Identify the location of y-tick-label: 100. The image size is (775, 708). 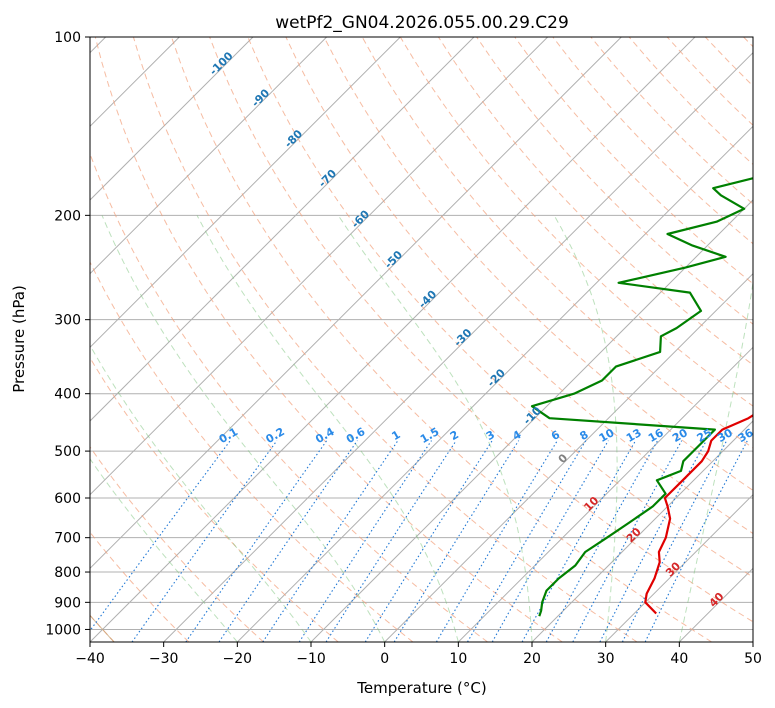
(67, 38).